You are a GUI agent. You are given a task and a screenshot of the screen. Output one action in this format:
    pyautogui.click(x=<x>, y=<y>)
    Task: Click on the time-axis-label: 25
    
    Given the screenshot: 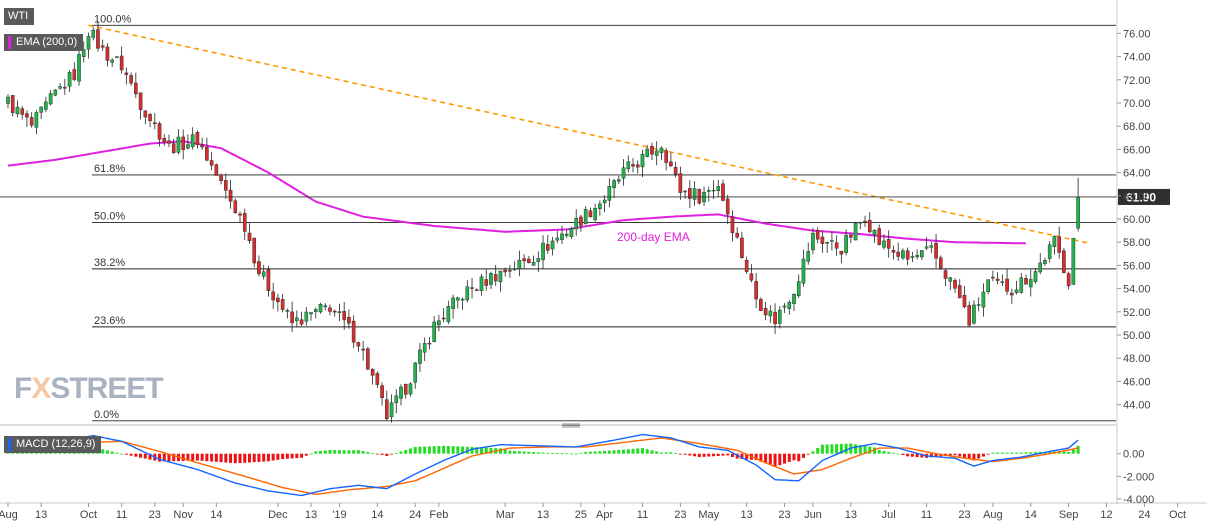 What is the action you would take?
    pyautogui.click(x=581, y=515)
    